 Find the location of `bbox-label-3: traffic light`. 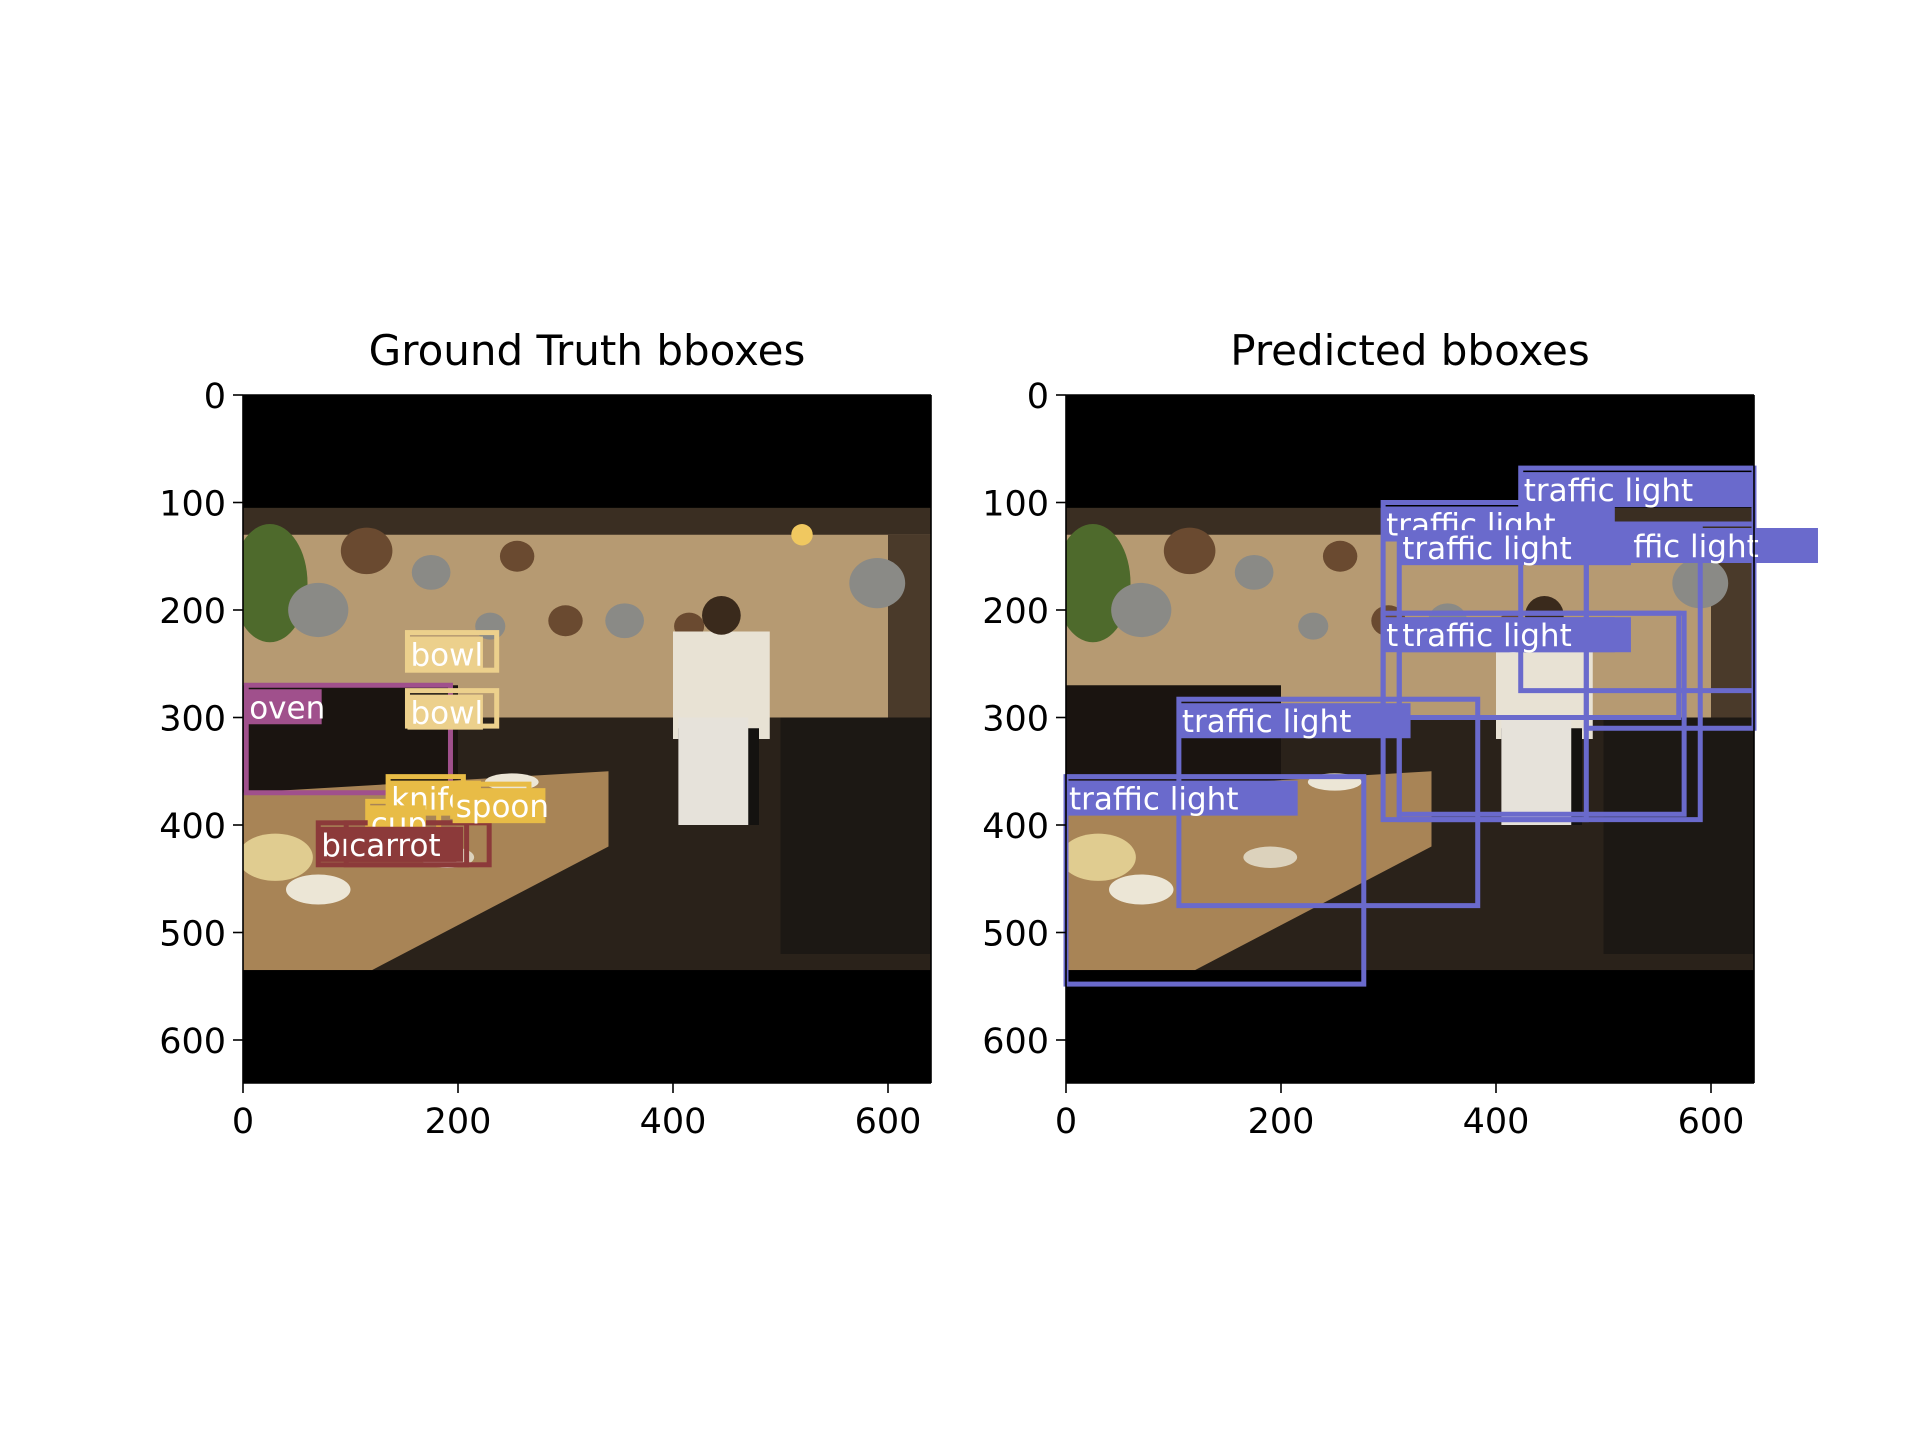

bbox-label-3: traffic light is located at coordinates (1486, 549).